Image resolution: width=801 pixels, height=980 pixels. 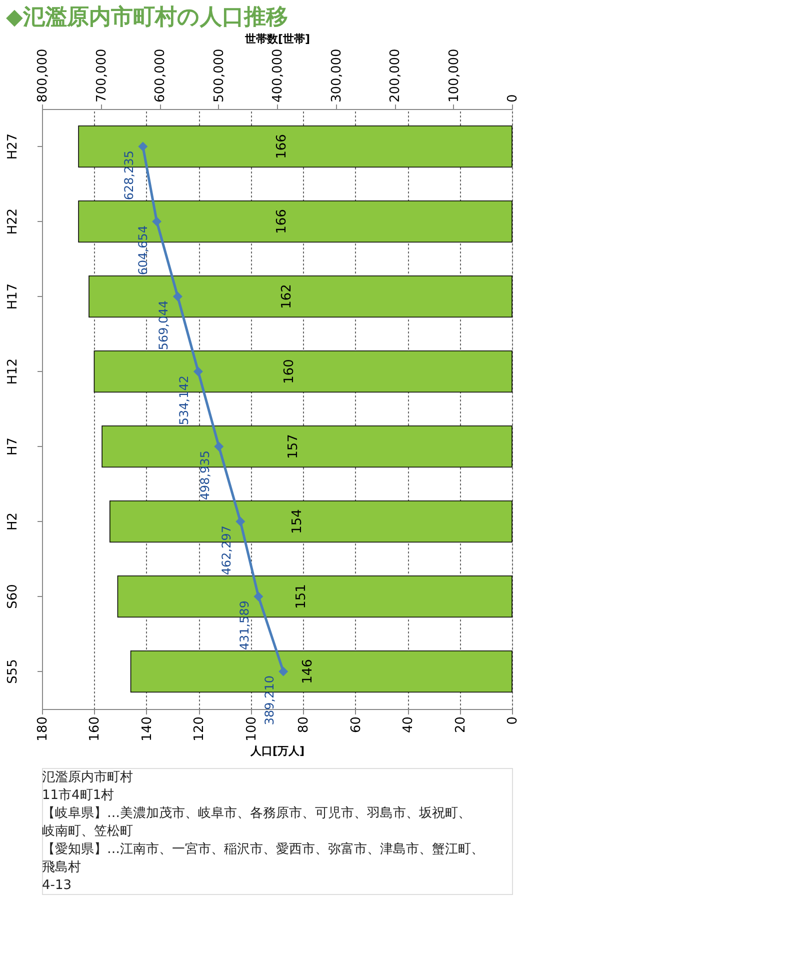 I want to click on y-tick-label: H12, so click(x=13, y=371).